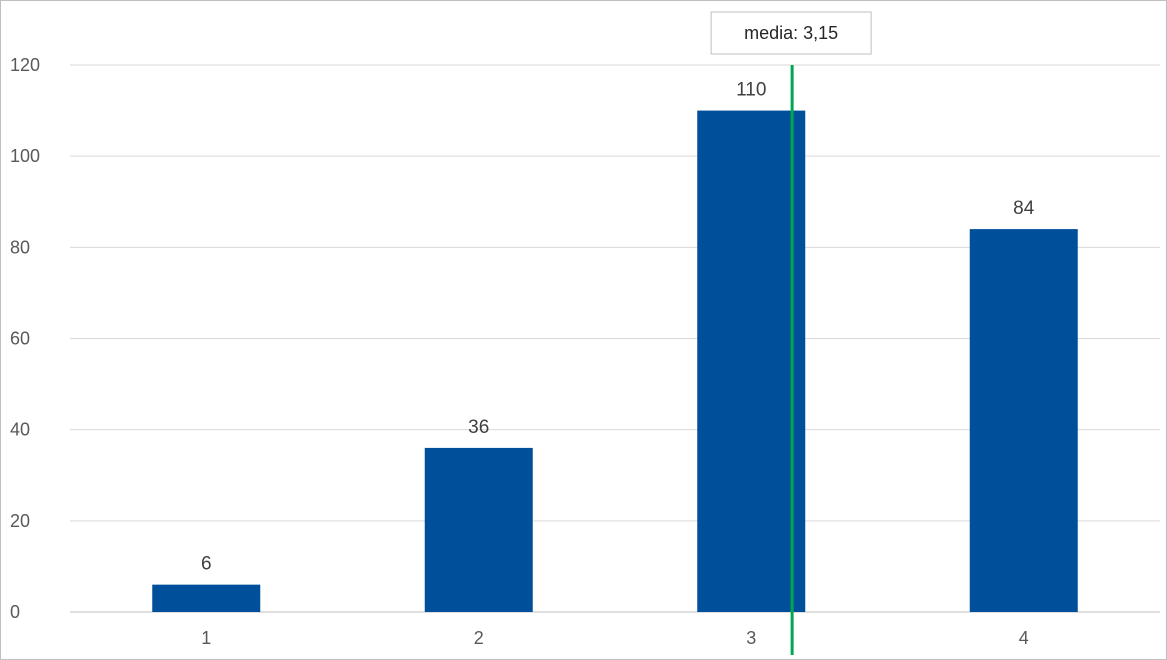 The image size is (1167, 660). I want to click on y-tick-label: 80, so click(20, 247).